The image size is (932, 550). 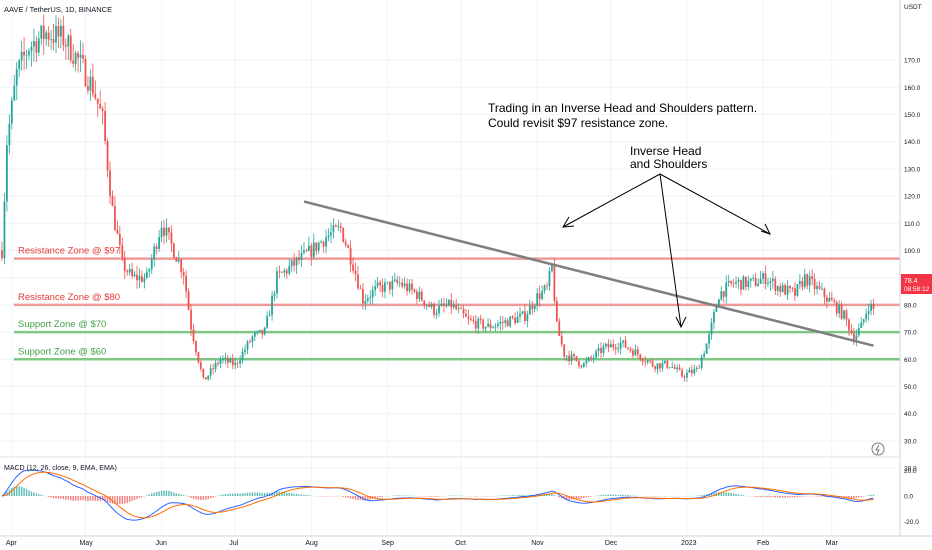 What do you see at coordinates (910, 305) in the screenshot?
I see `price-tick-label: 80.0` at bounding box center [910, 305].